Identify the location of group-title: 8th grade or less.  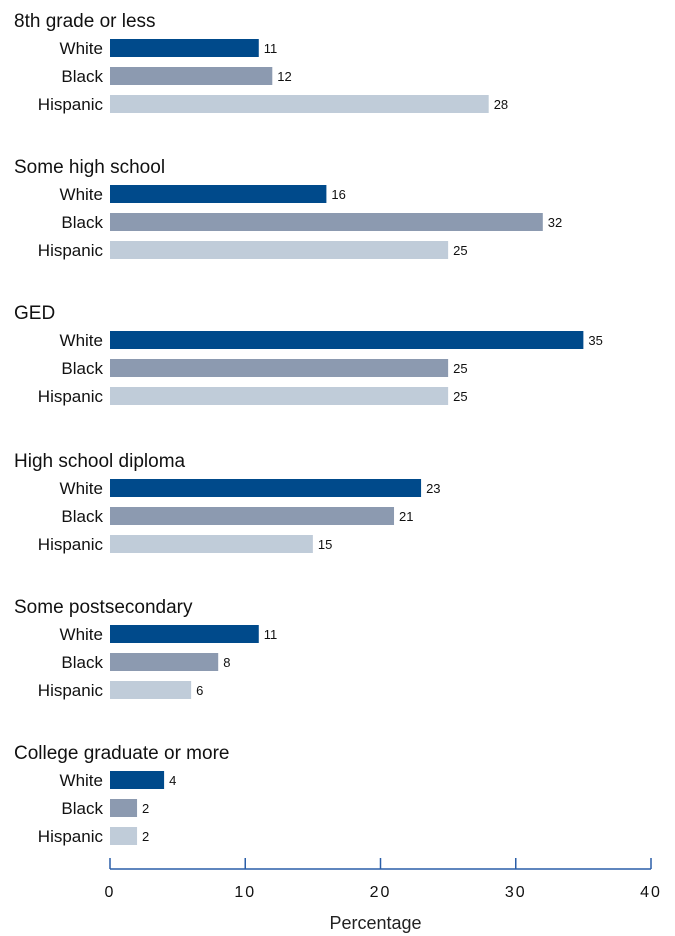
(85, 21).